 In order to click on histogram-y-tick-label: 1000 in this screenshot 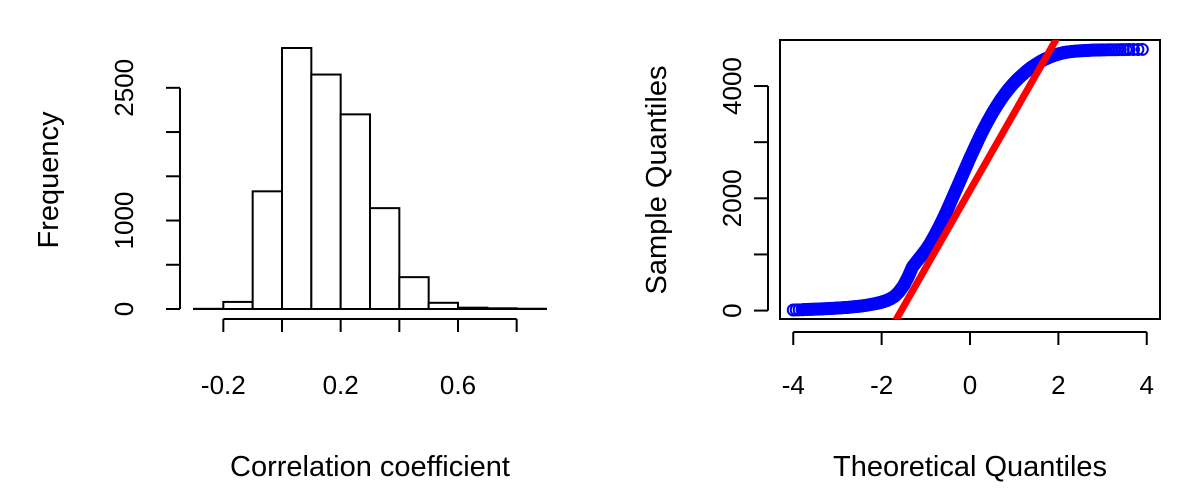, I will do `click(124, 221)`.